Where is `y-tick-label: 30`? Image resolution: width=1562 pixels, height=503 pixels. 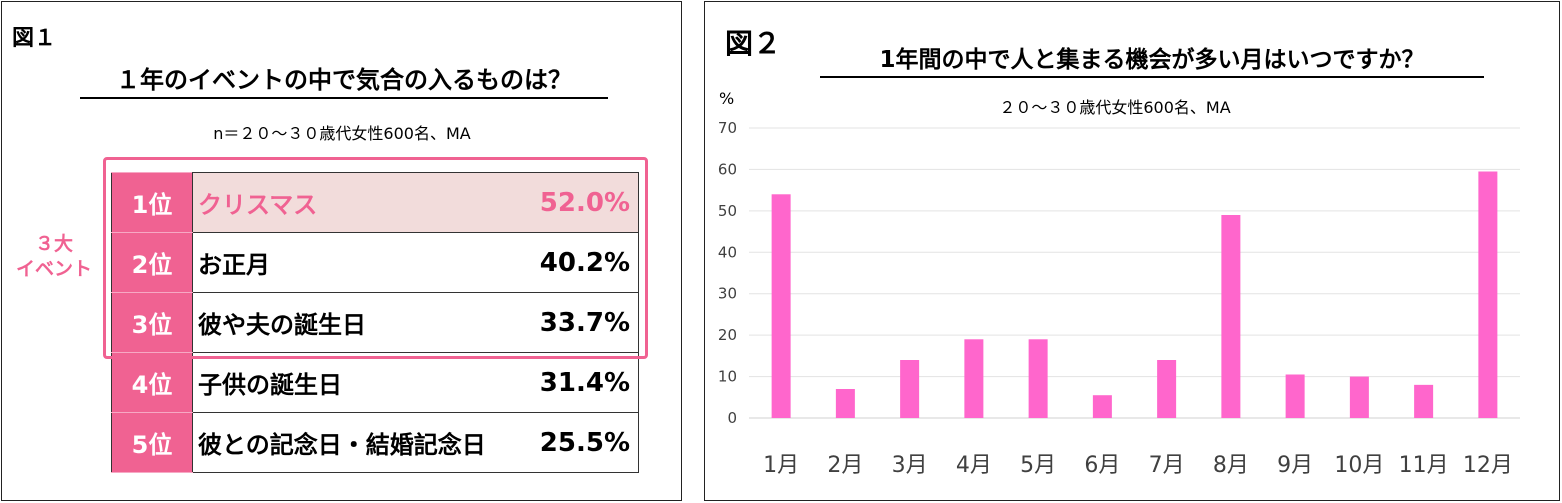
y-tick-label: 30 is located at coordinates (727, 294).